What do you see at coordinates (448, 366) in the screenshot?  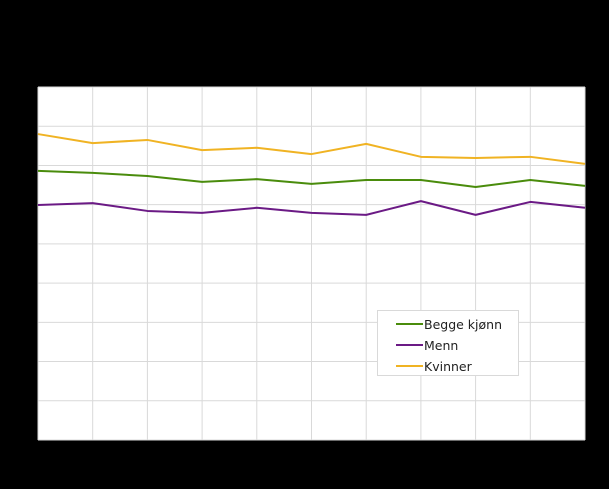 I see `legend-label: Kvinner` at bounding box center [448, 366].